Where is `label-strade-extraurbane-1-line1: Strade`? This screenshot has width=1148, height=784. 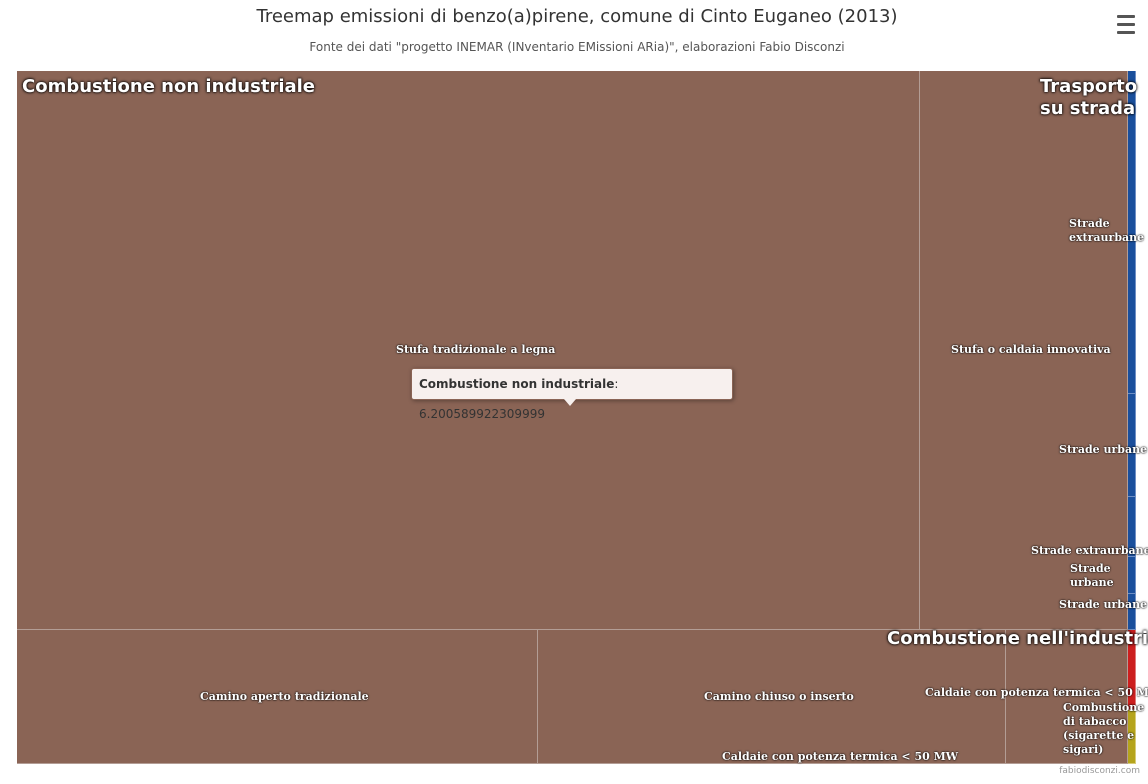
label-strade-extraurbane-1-line1: Strade is located at coordinates (1089, 223).